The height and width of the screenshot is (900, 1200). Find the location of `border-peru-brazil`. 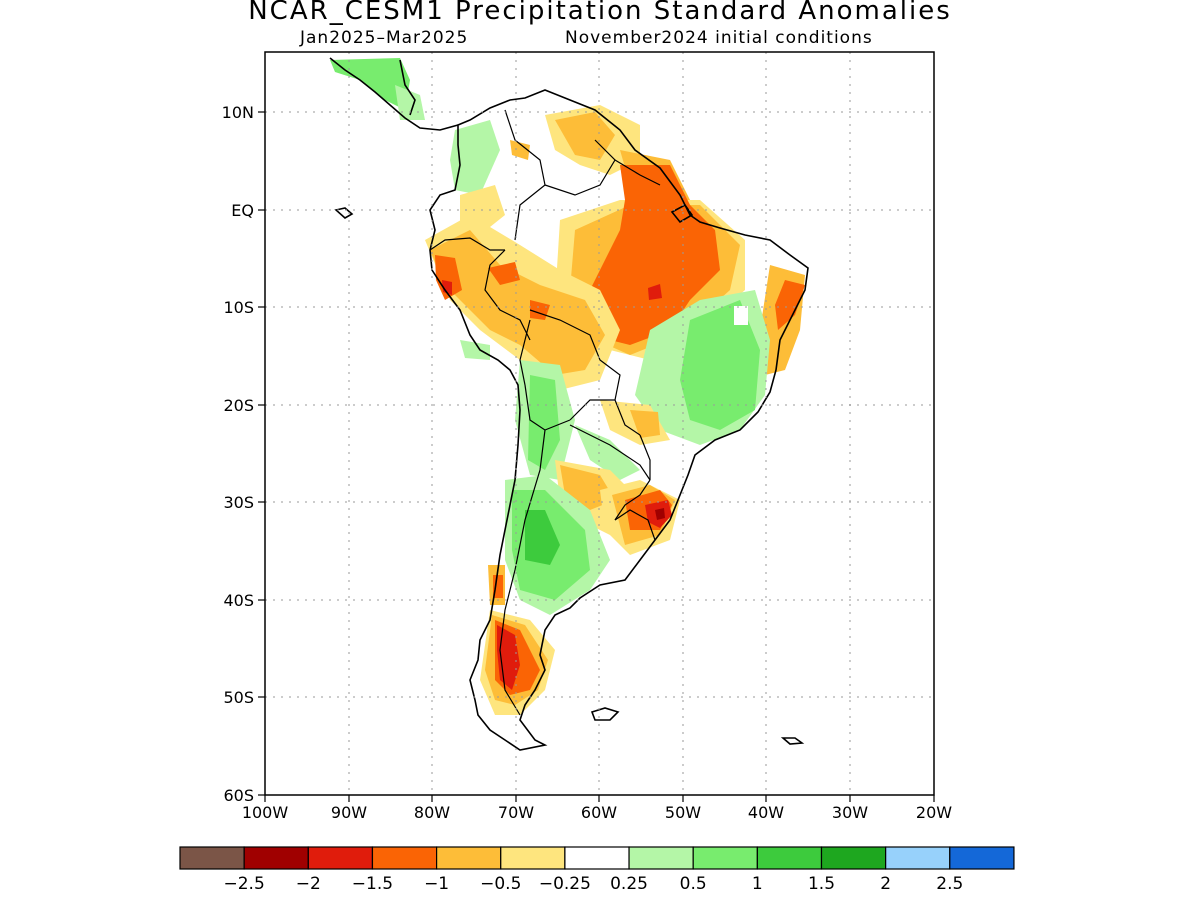

border-peru-brazil is located at coordinates (507, 295).